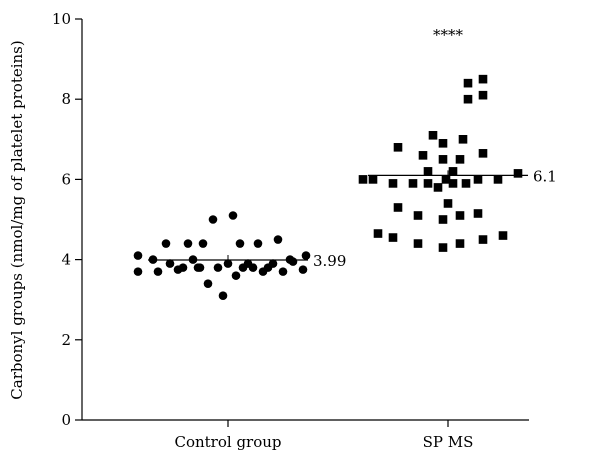 The height and width of the screenshot is (455, 593). Describe the element at coordinates (66, 340) in the screenshot. I see `y-tick-label: 2` at that location.